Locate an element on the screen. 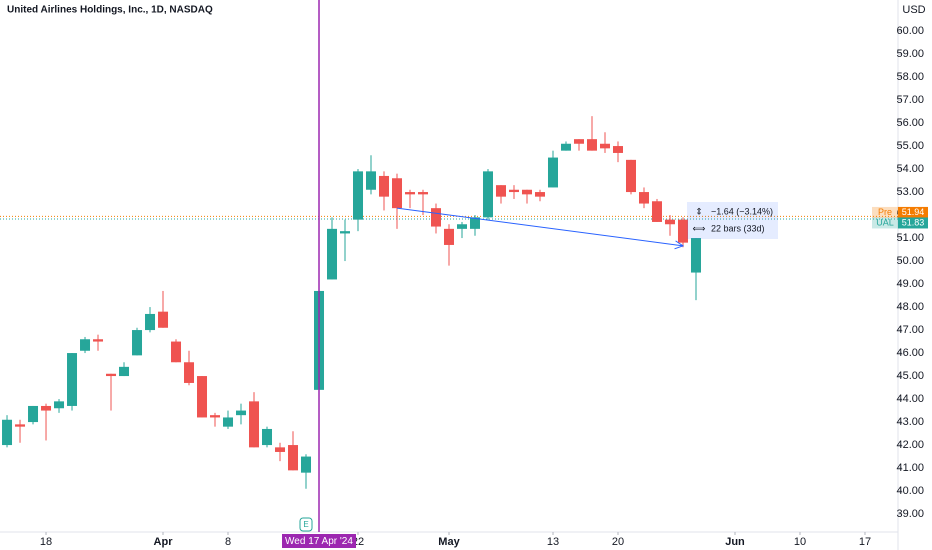  y-tick-label: 44.00 is located at coordinates (910, 399).